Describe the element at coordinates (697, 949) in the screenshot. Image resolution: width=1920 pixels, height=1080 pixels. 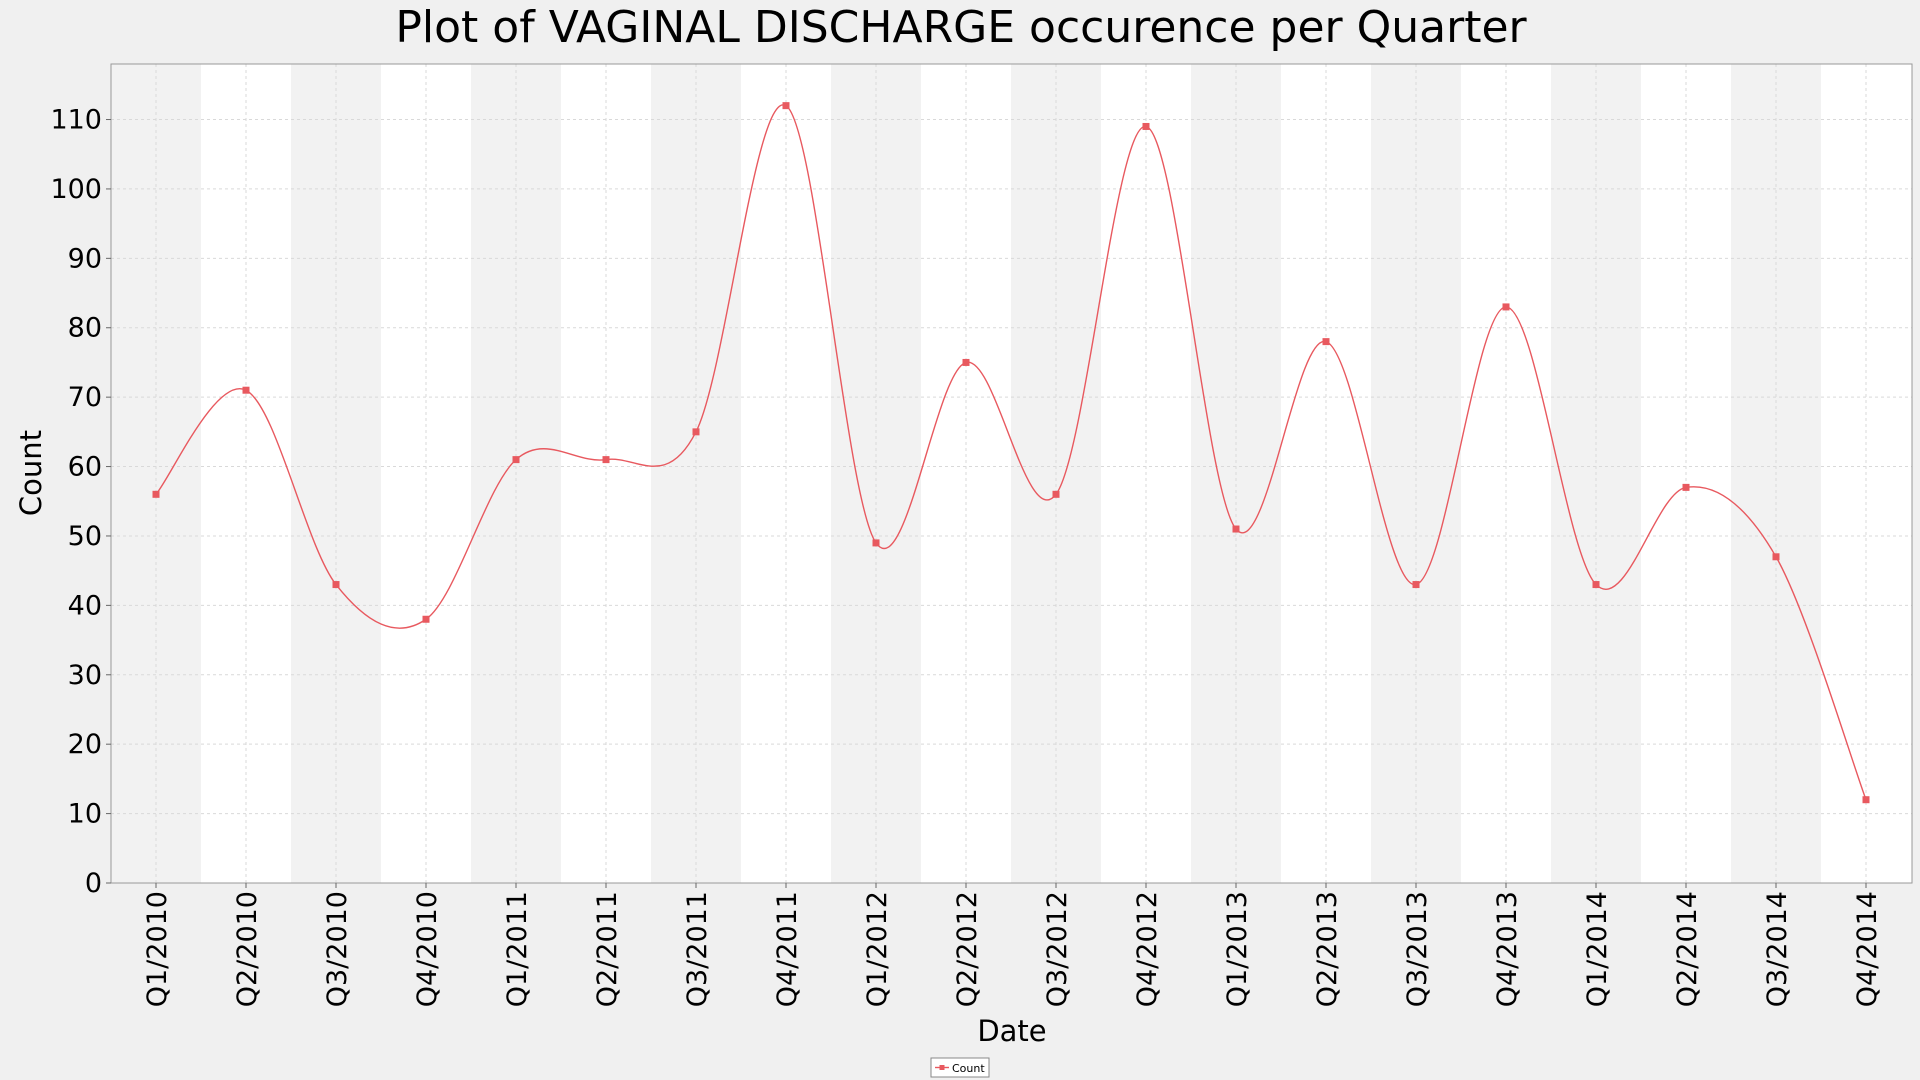
I see `x-tick-label: Q3/2011` at that location.